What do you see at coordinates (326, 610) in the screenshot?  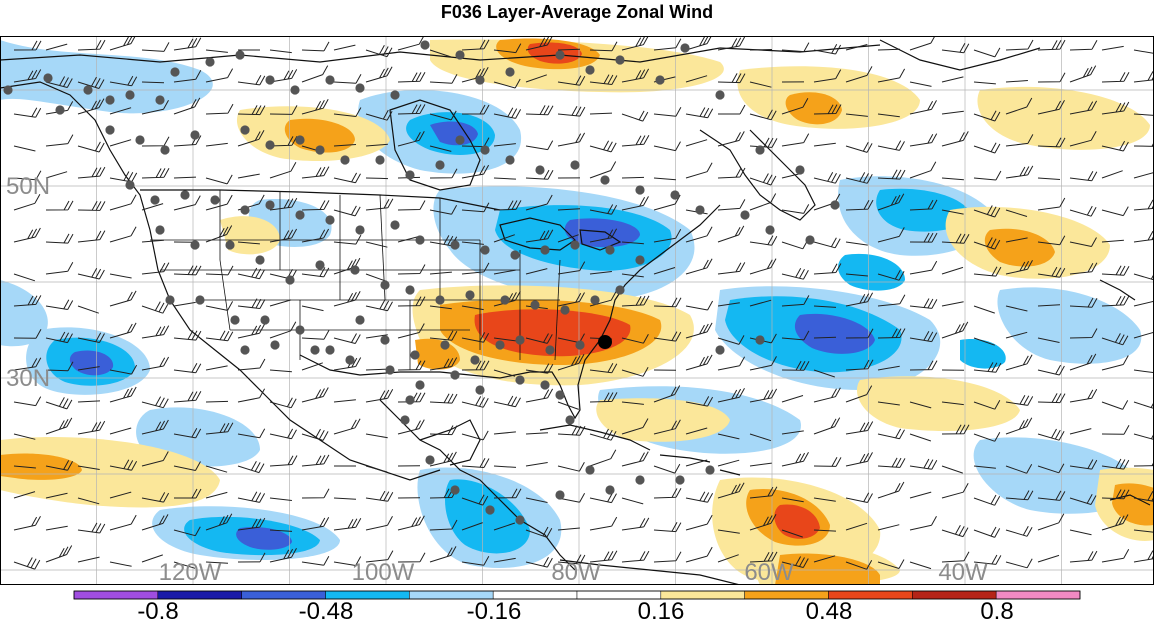 I see `colorbar-label-2: -0.48` at bounding box center [326, 610].